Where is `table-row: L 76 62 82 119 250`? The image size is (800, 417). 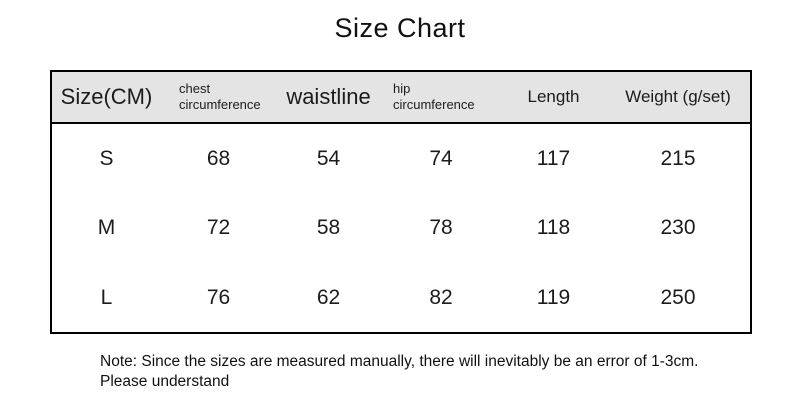
table-row: L 76 62 82 119 250 is located at coordinates (401, 298).